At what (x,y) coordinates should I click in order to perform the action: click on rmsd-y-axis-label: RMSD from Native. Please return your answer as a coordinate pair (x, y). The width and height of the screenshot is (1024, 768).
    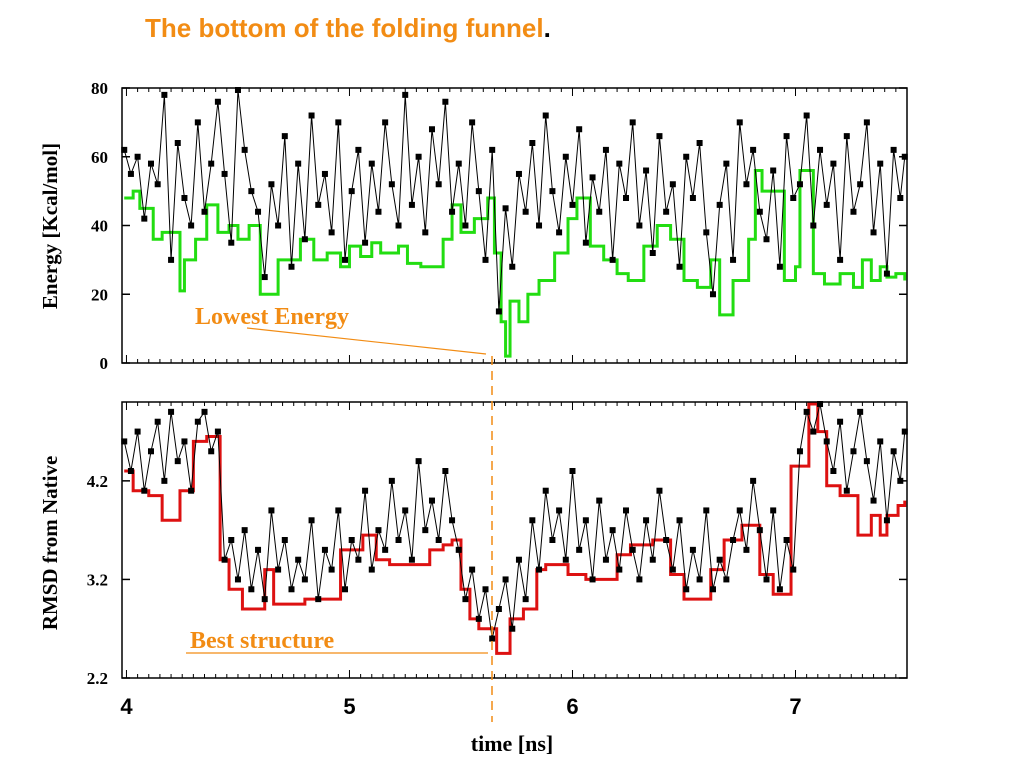
    Looking at the image, I should click on (50, 543).